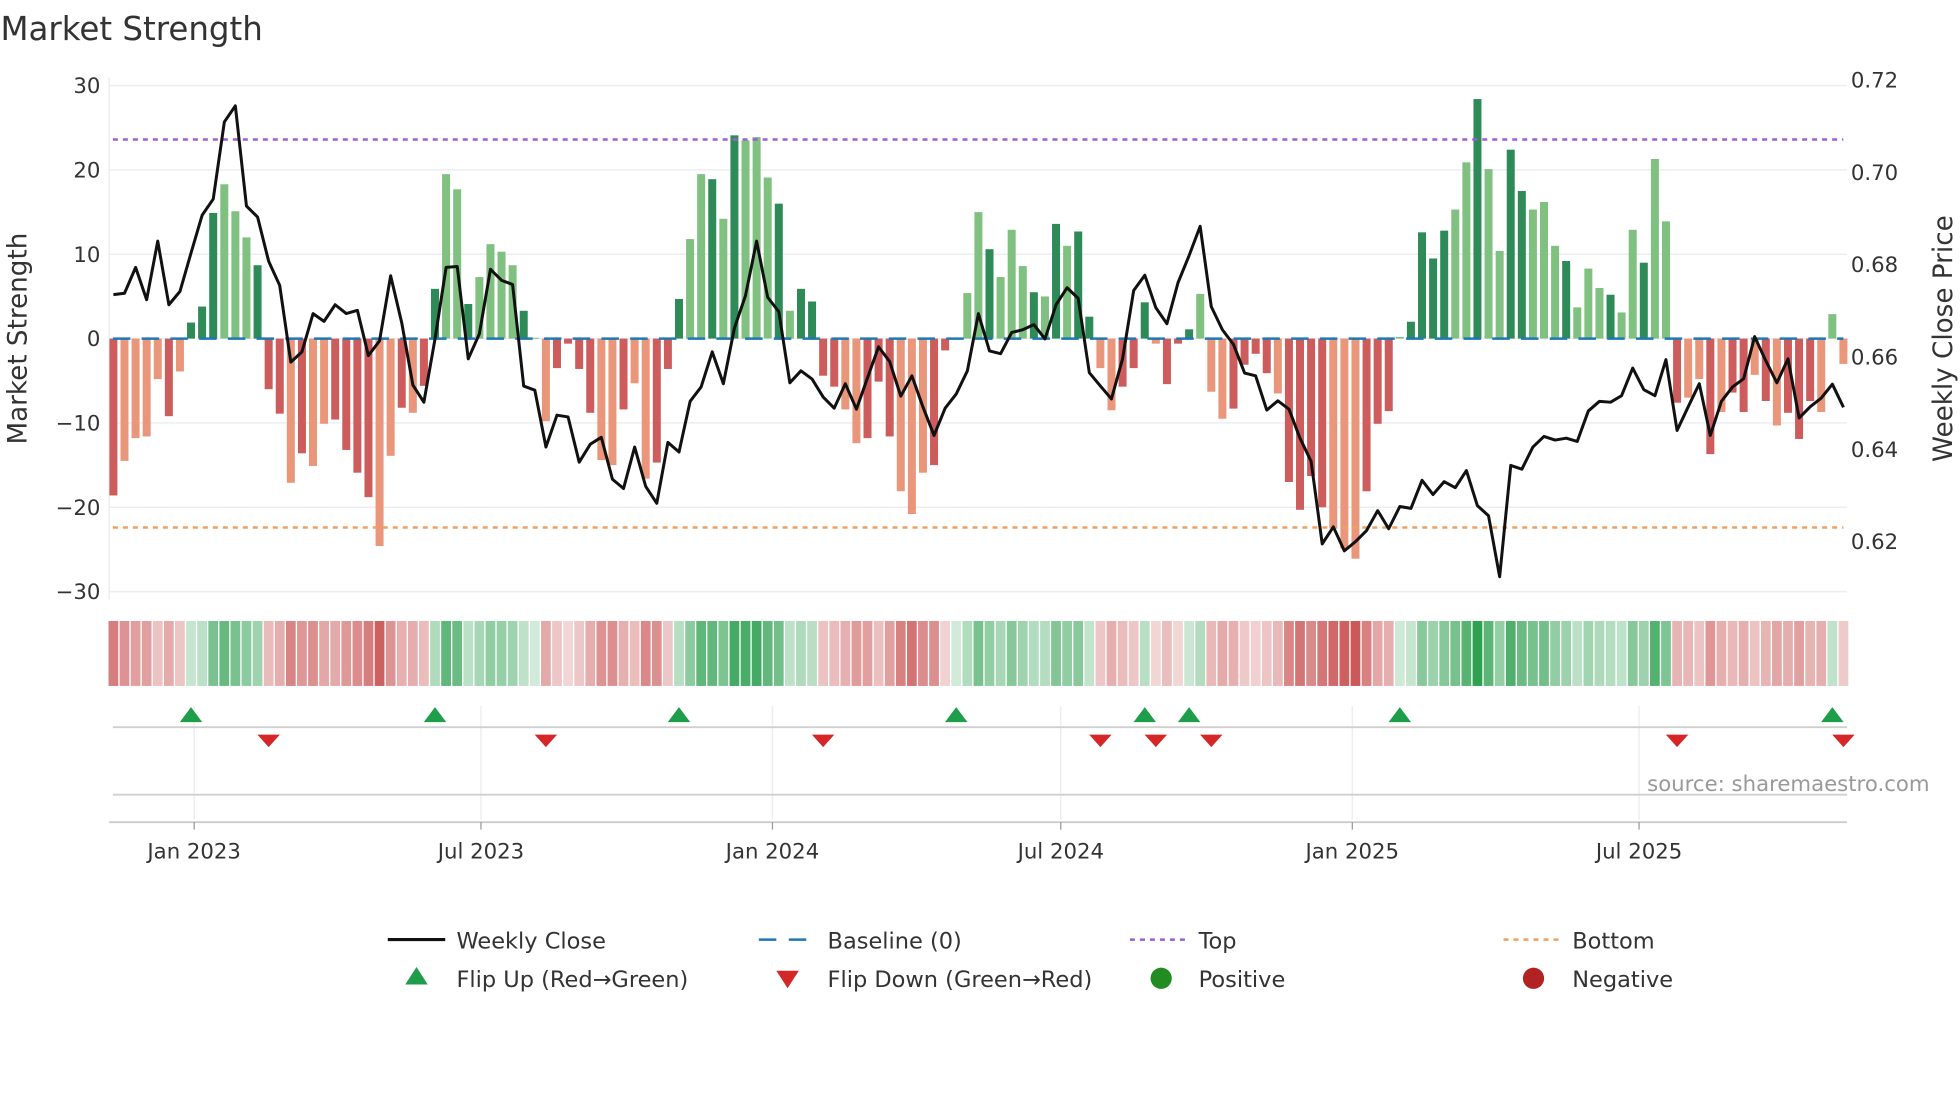  What do you see at coordinates (1579, 941) in the screenshot?
I see `legend-item-bottom: Bottom` at bounding box center [1579, 941].